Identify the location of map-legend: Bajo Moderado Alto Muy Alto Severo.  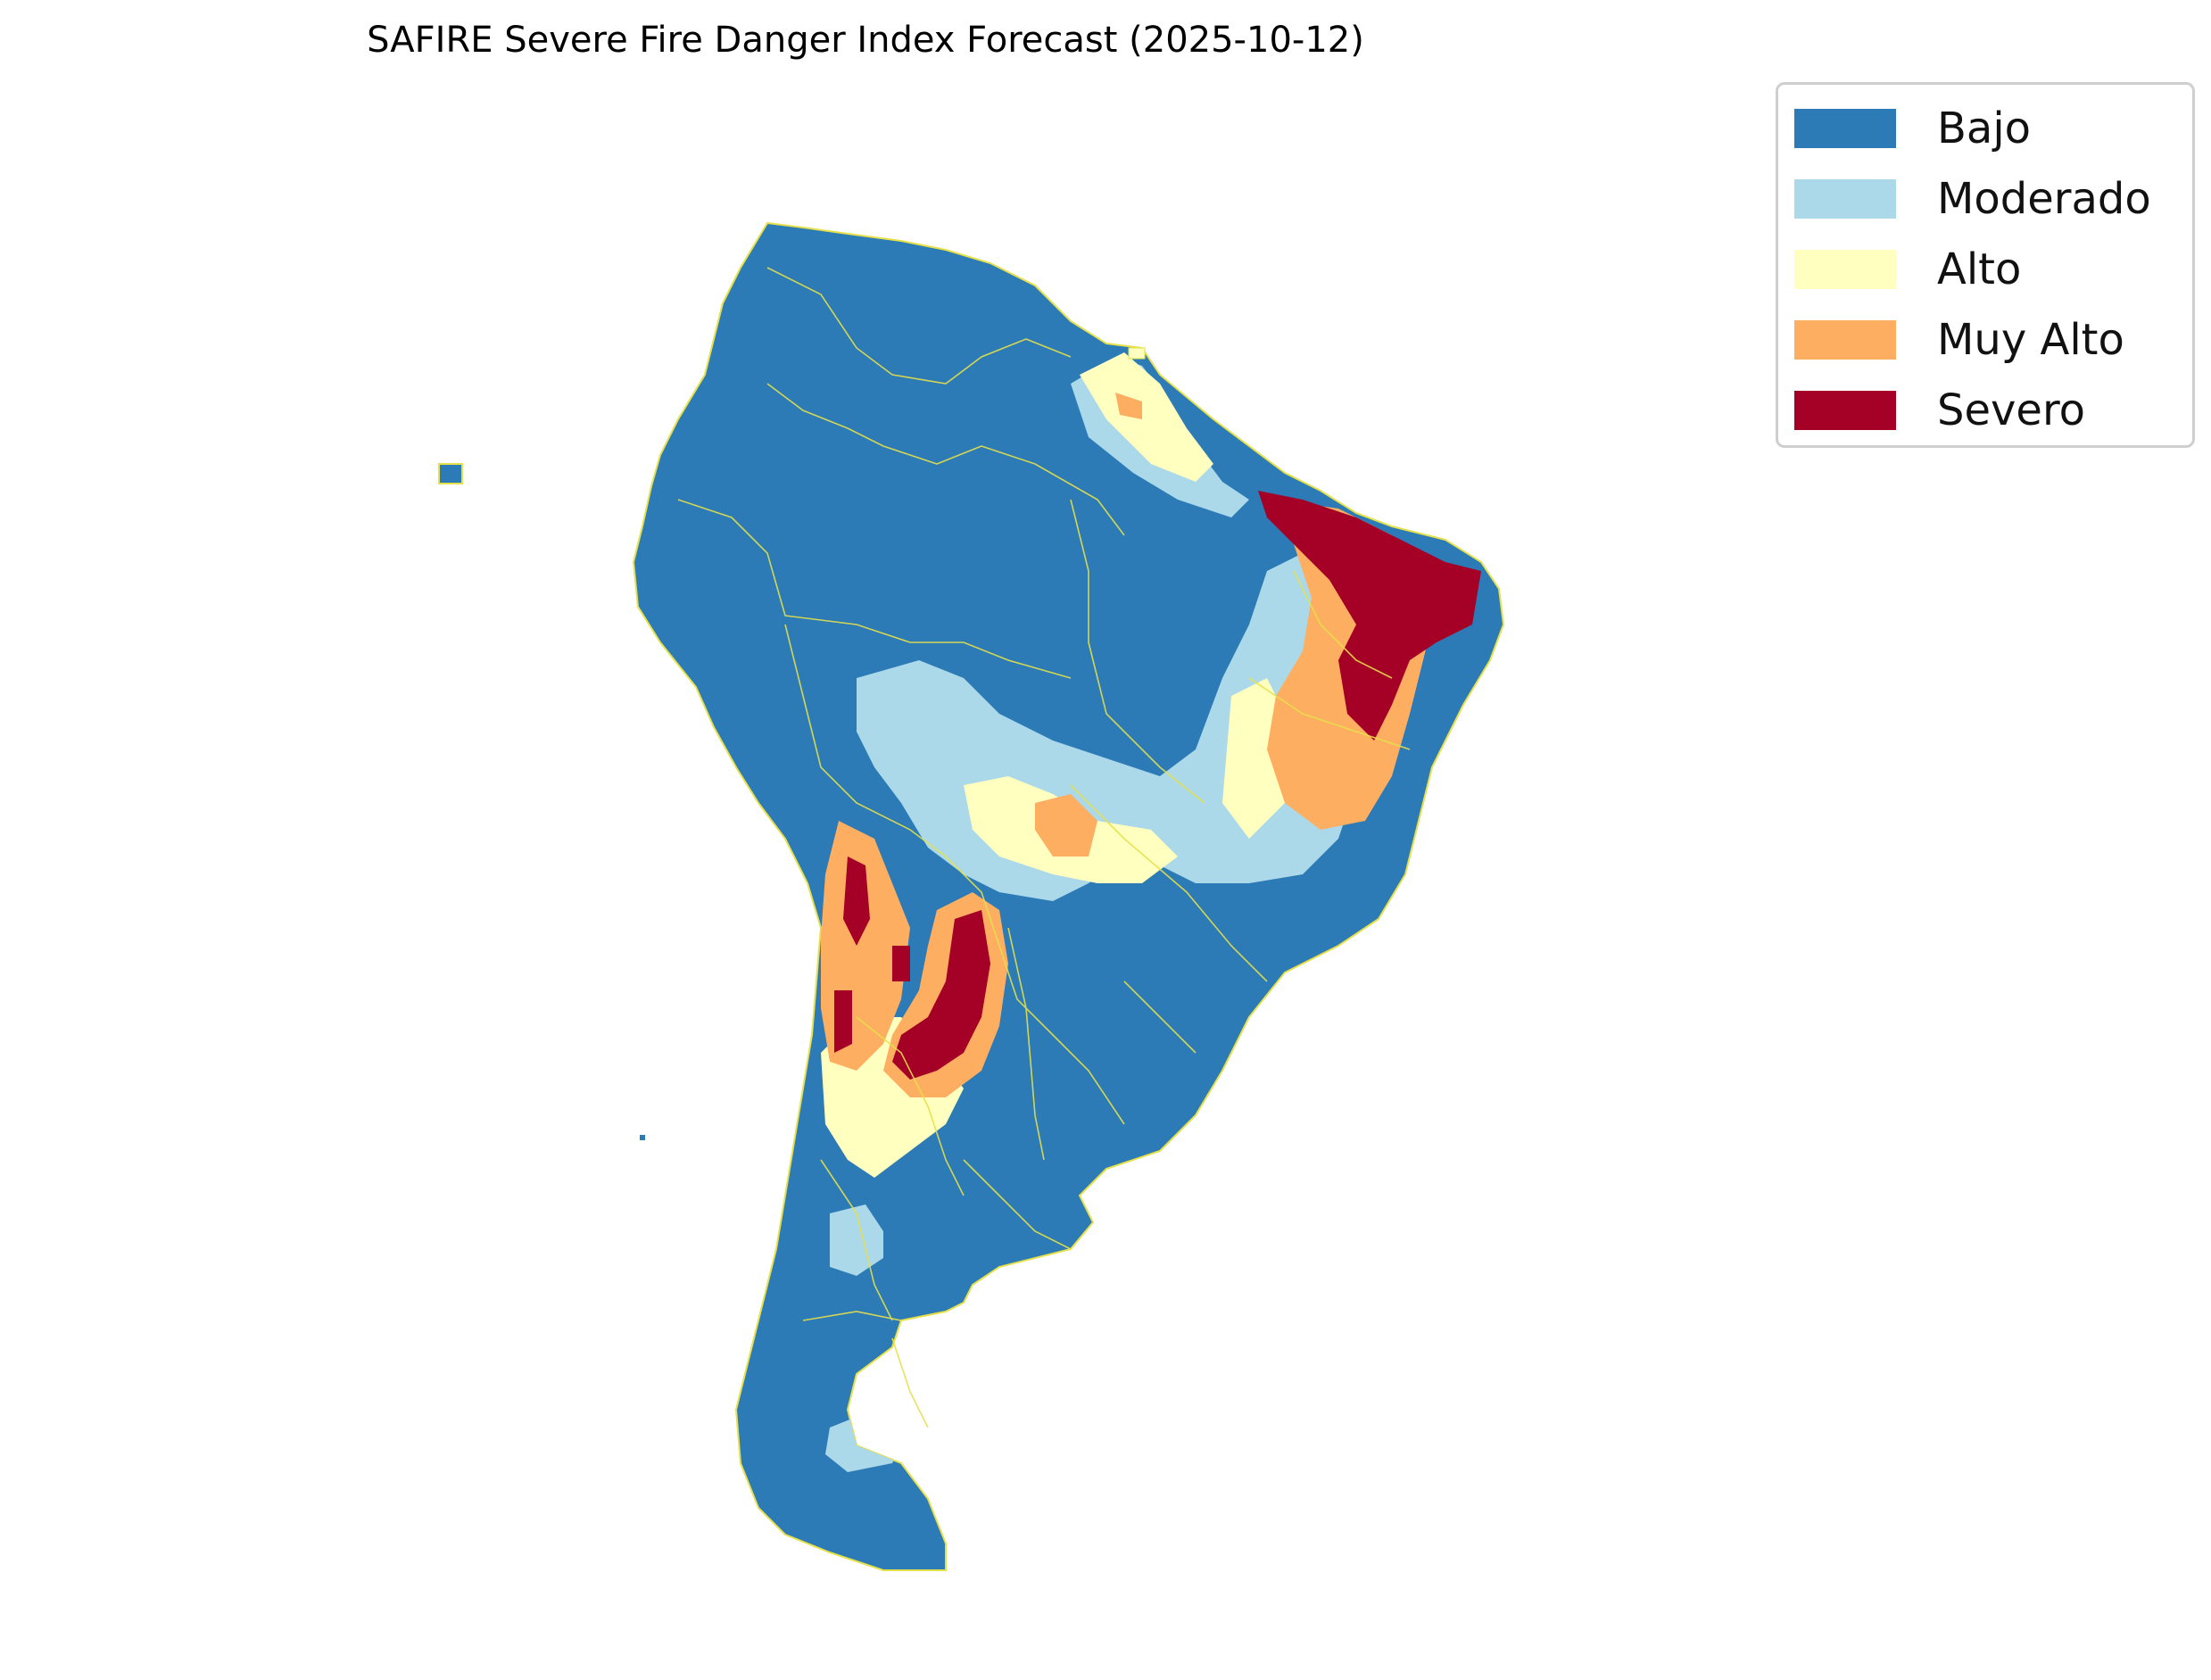
(1985, 265).